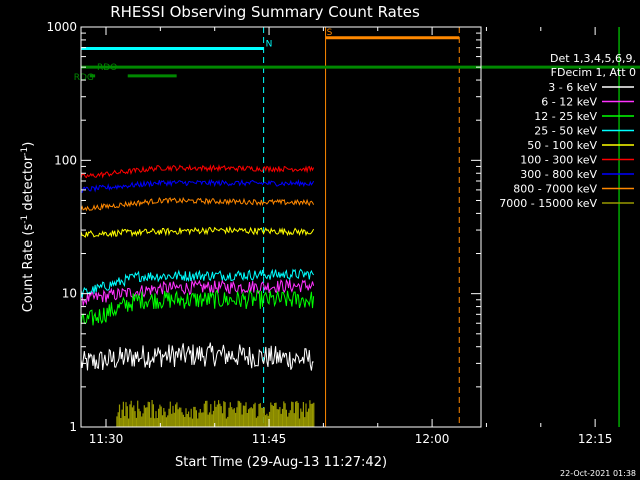  Describe the element at coordinates (595, 439) in the screenshot. I see `x-tick-label-3: 12:15` at that location.